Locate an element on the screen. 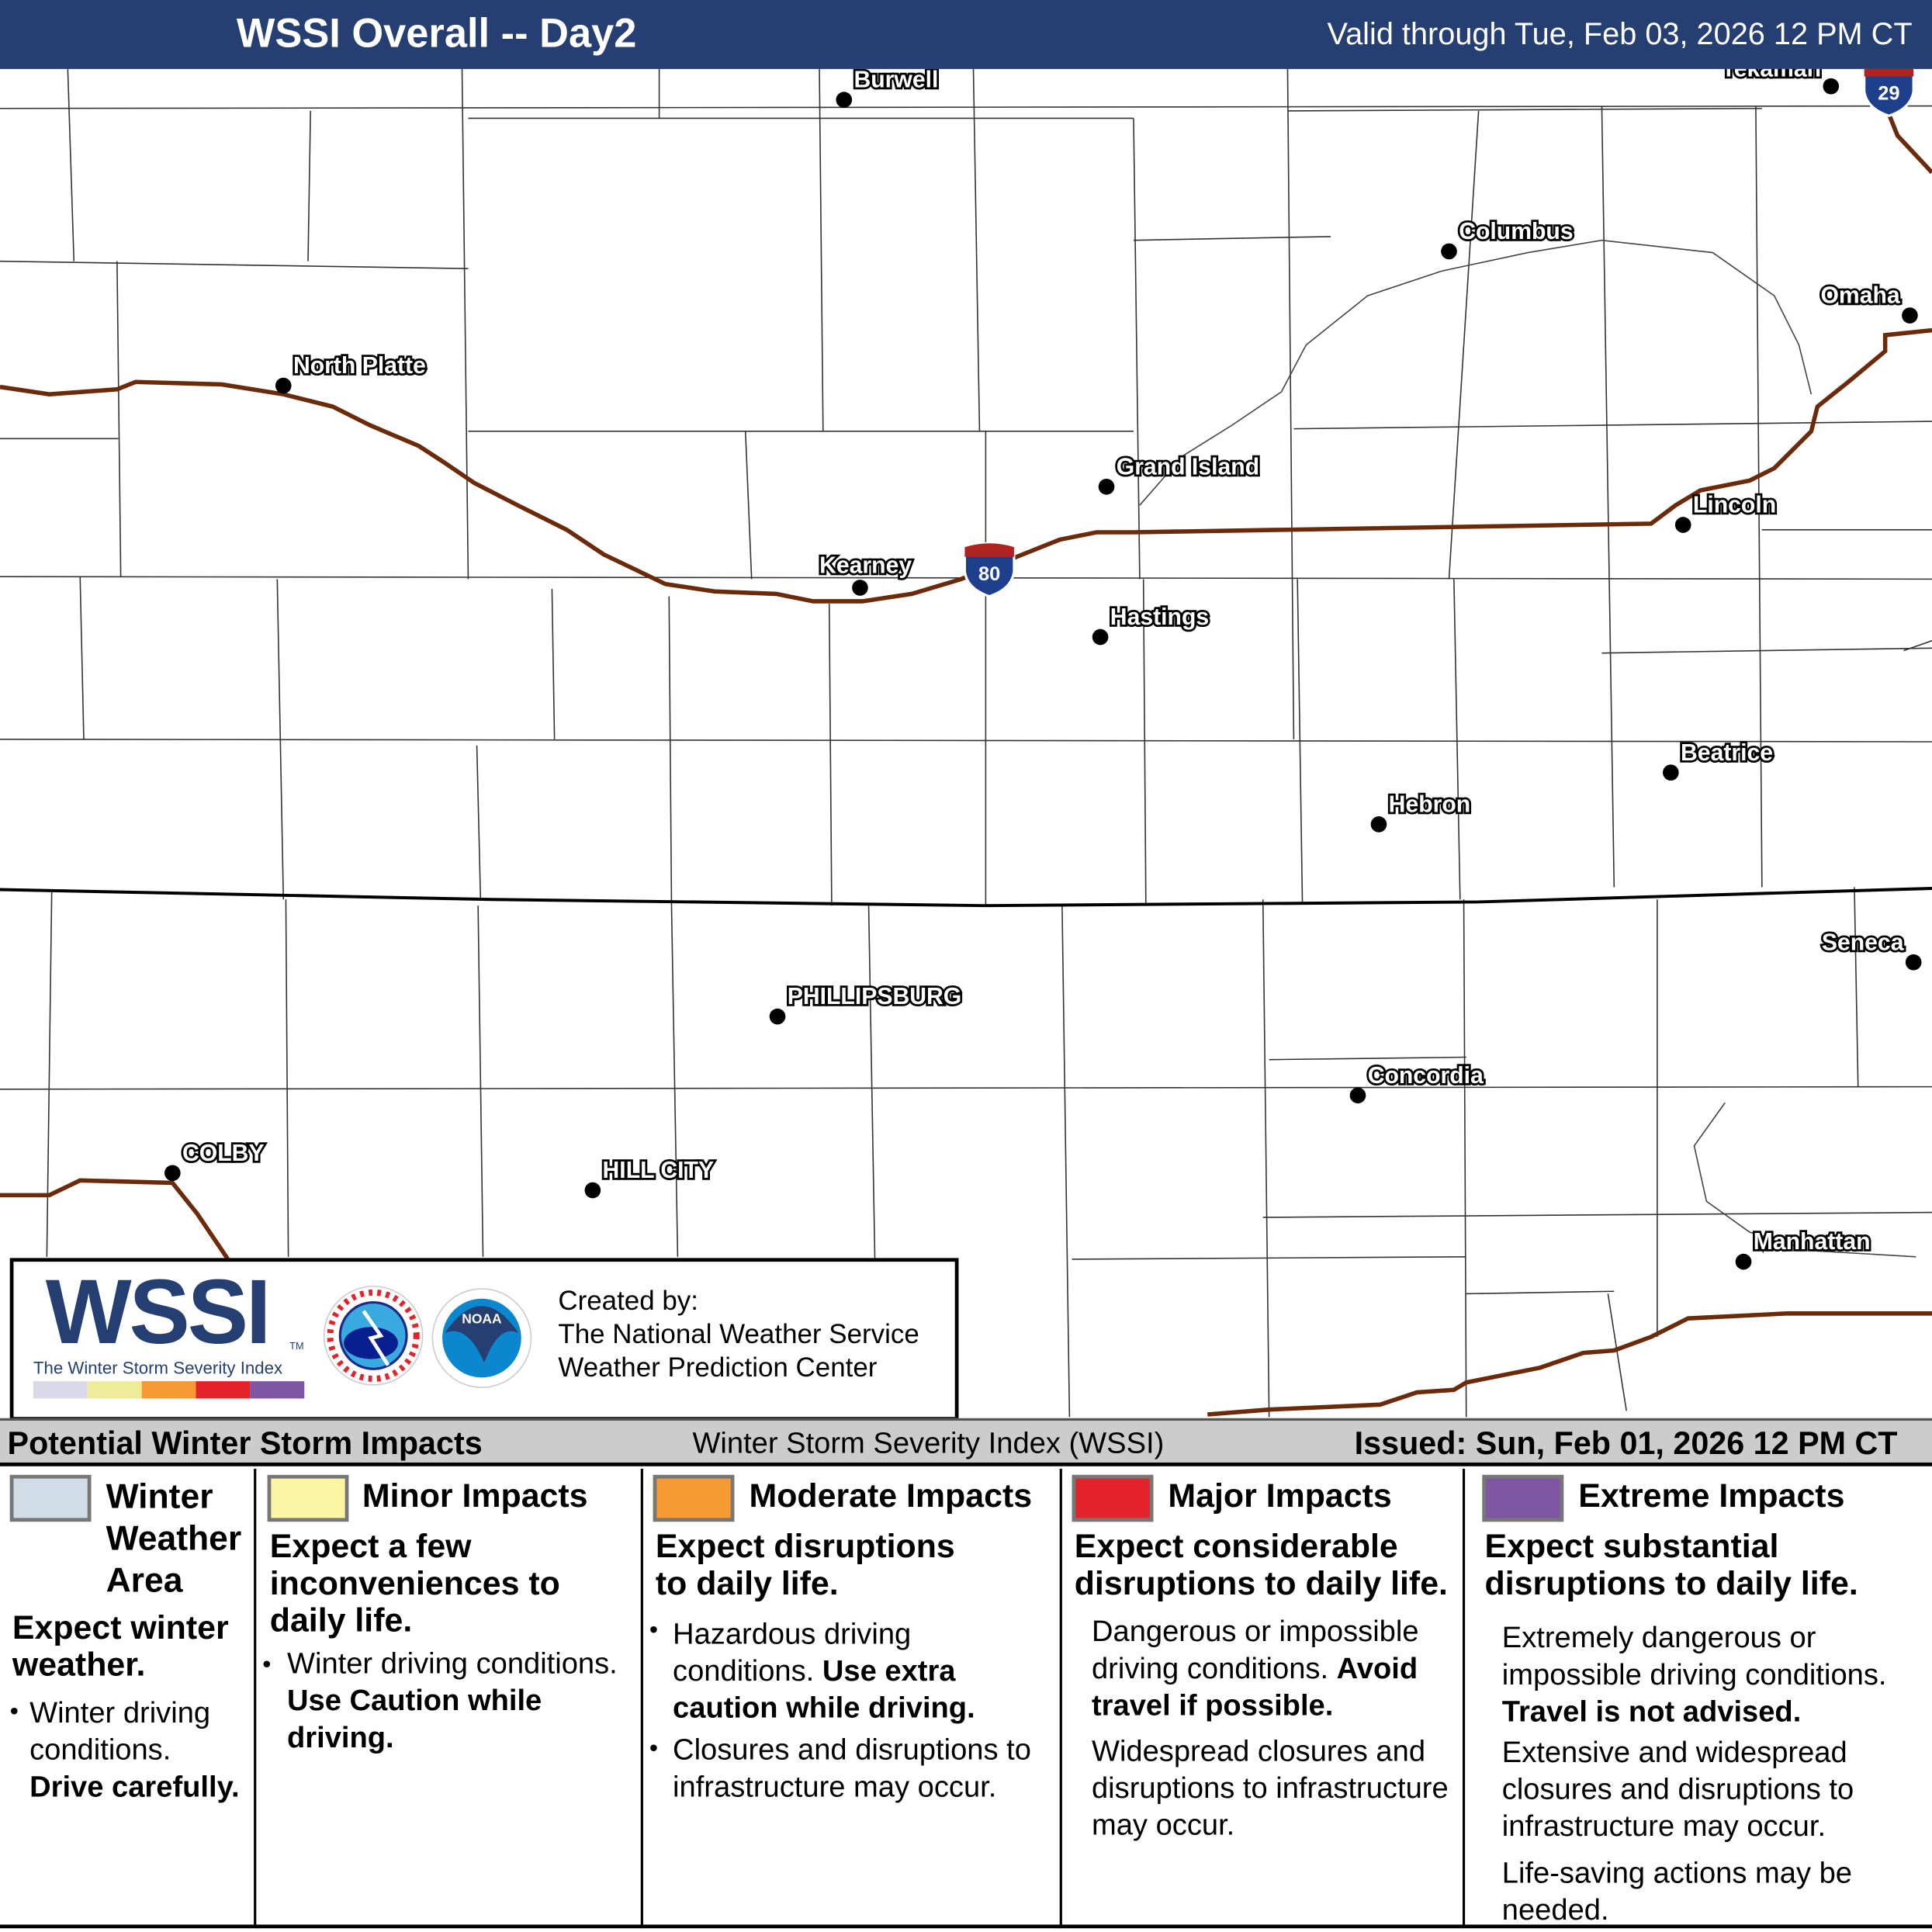  city-beatrice: Beatrice is located at coordinates (1719, 759).